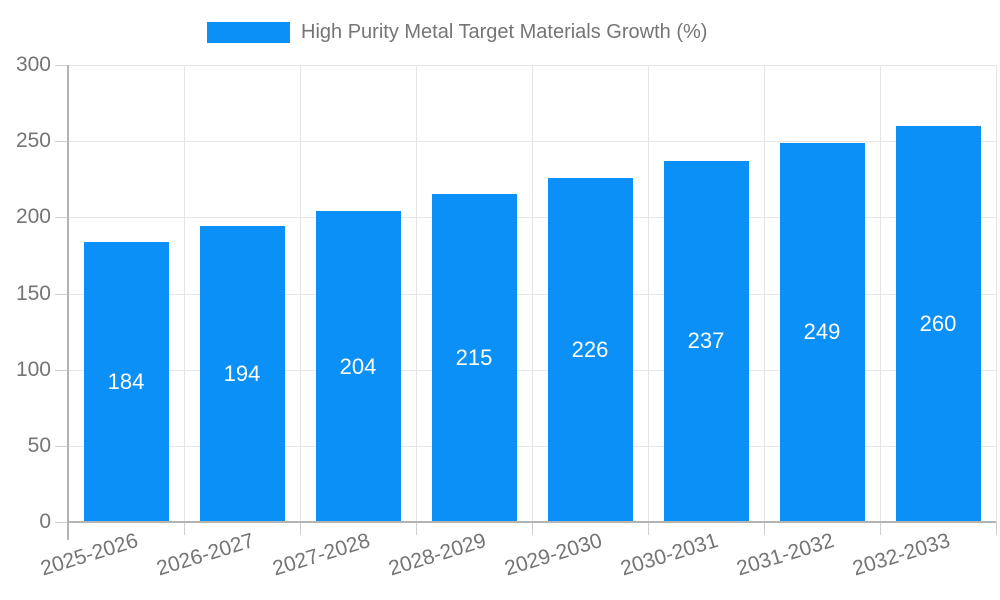  I want to click on y-tick-label: 300, so click(33, 64).